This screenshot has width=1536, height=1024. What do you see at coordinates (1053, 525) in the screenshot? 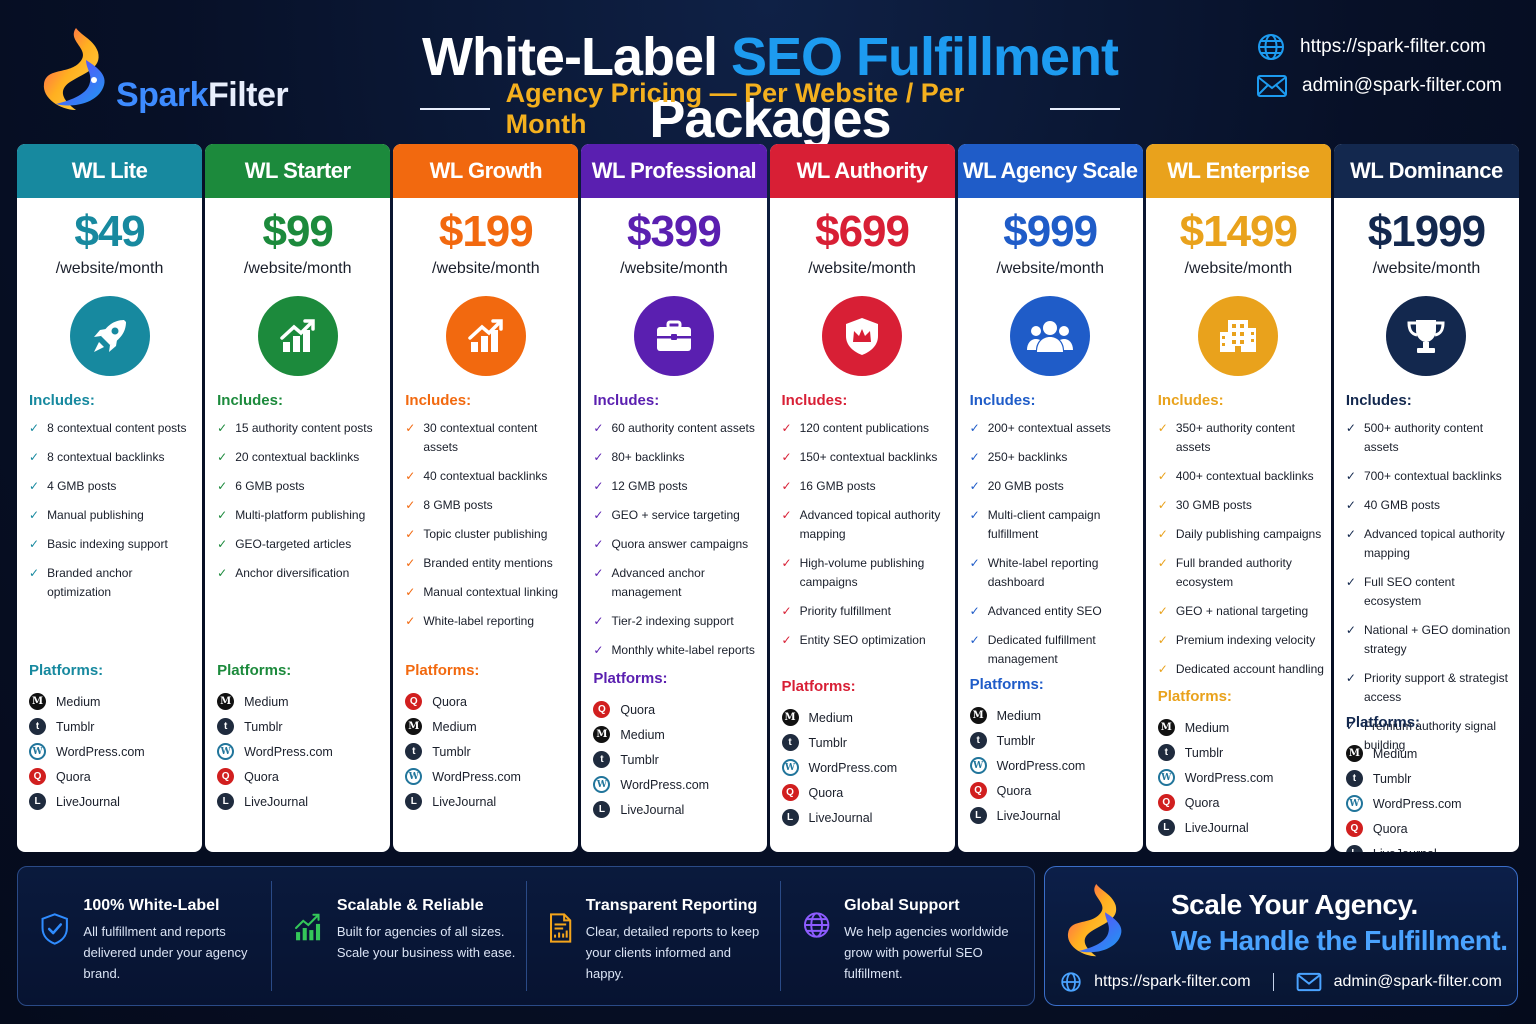
I see `feature-item: ✓ Multi-client campaign fulfillment` at bounding box center [1053, 525].